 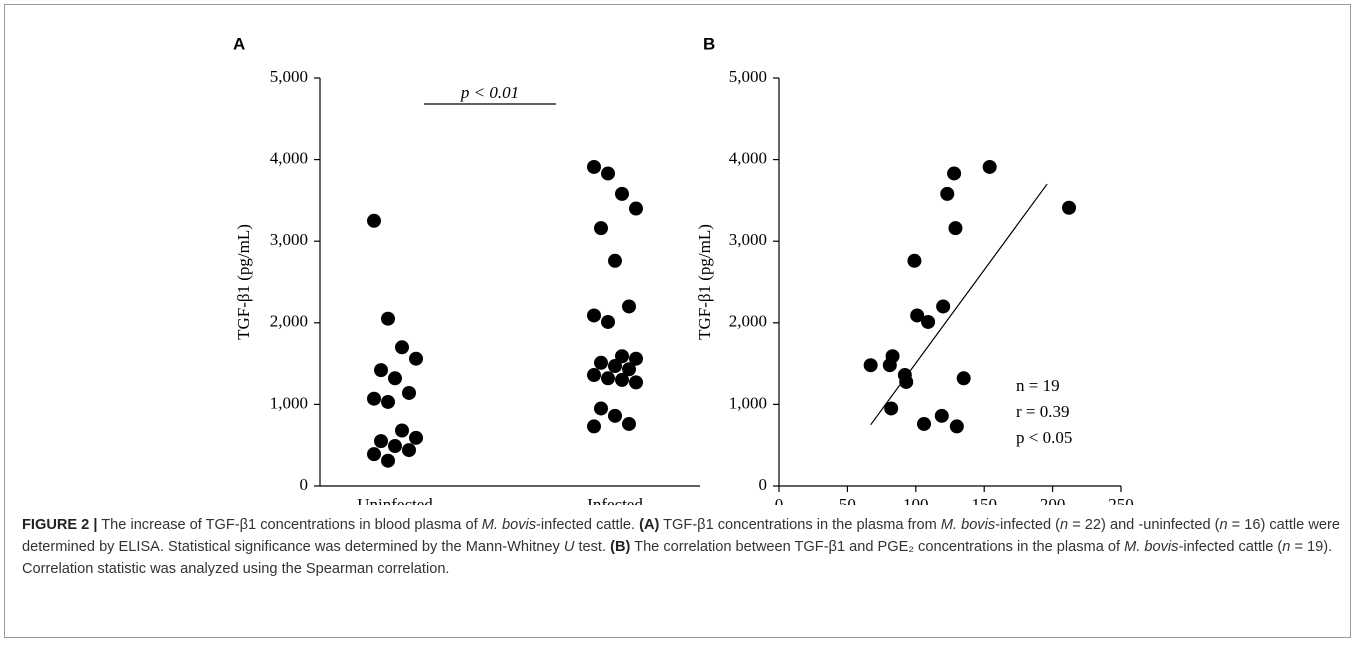 I want to click on panel-label: B, so click(x=709, y=43).